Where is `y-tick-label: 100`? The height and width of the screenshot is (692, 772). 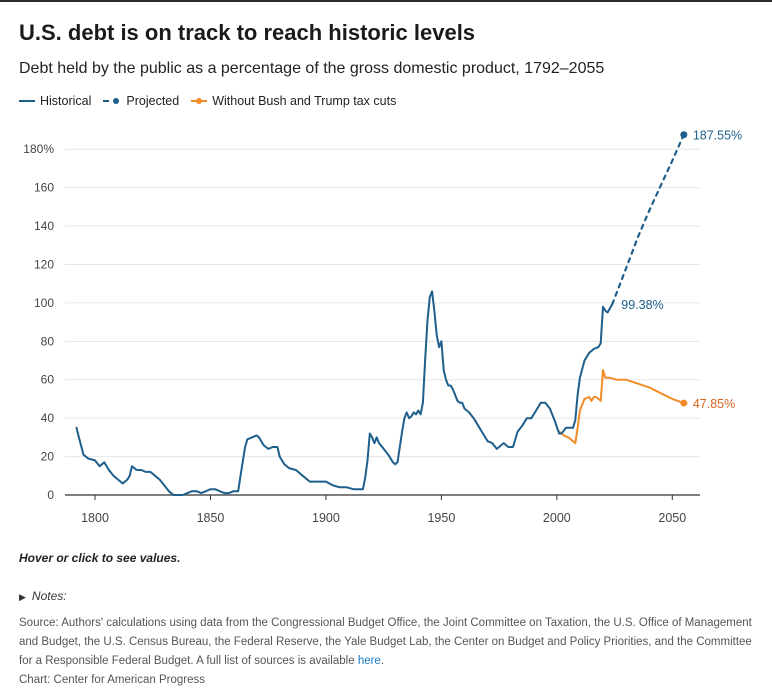 y-tick-label: 100 is located at coordinates (44, 303).